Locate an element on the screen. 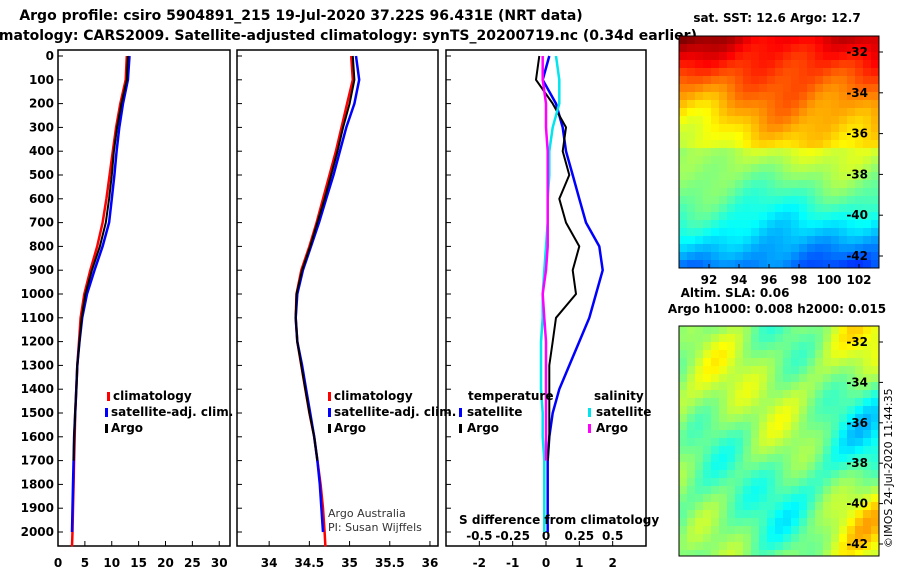 The width and height of the screenshot is (900, 580). y-tick-label: 300 is located at coordinates (41, 127).